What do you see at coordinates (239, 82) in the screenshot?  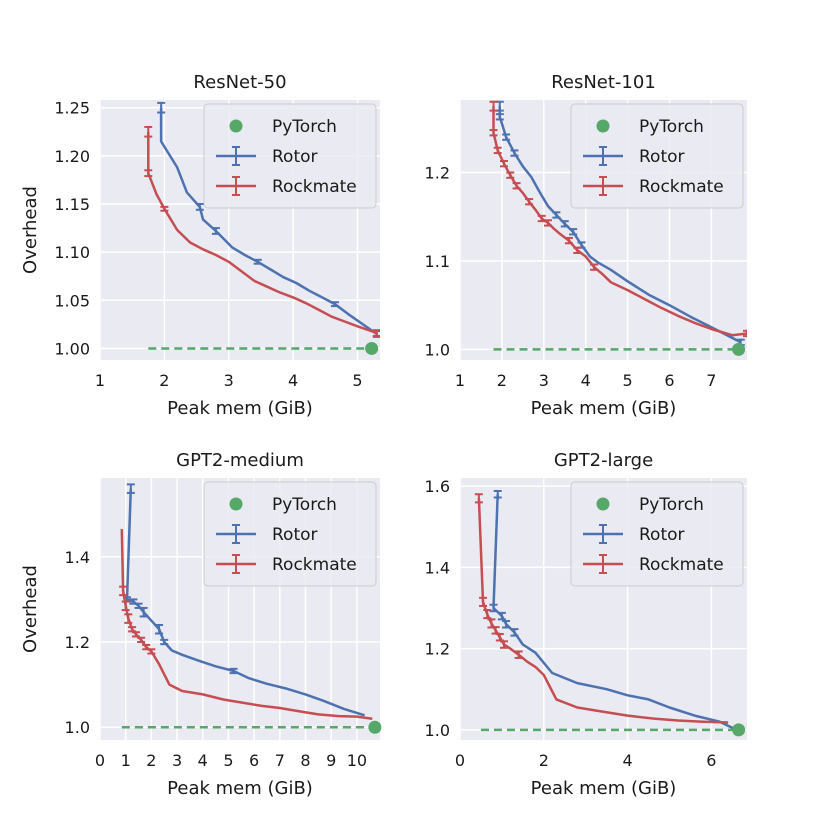 I see `chart-title: ResNet-50` at bounding box center [239, 82].